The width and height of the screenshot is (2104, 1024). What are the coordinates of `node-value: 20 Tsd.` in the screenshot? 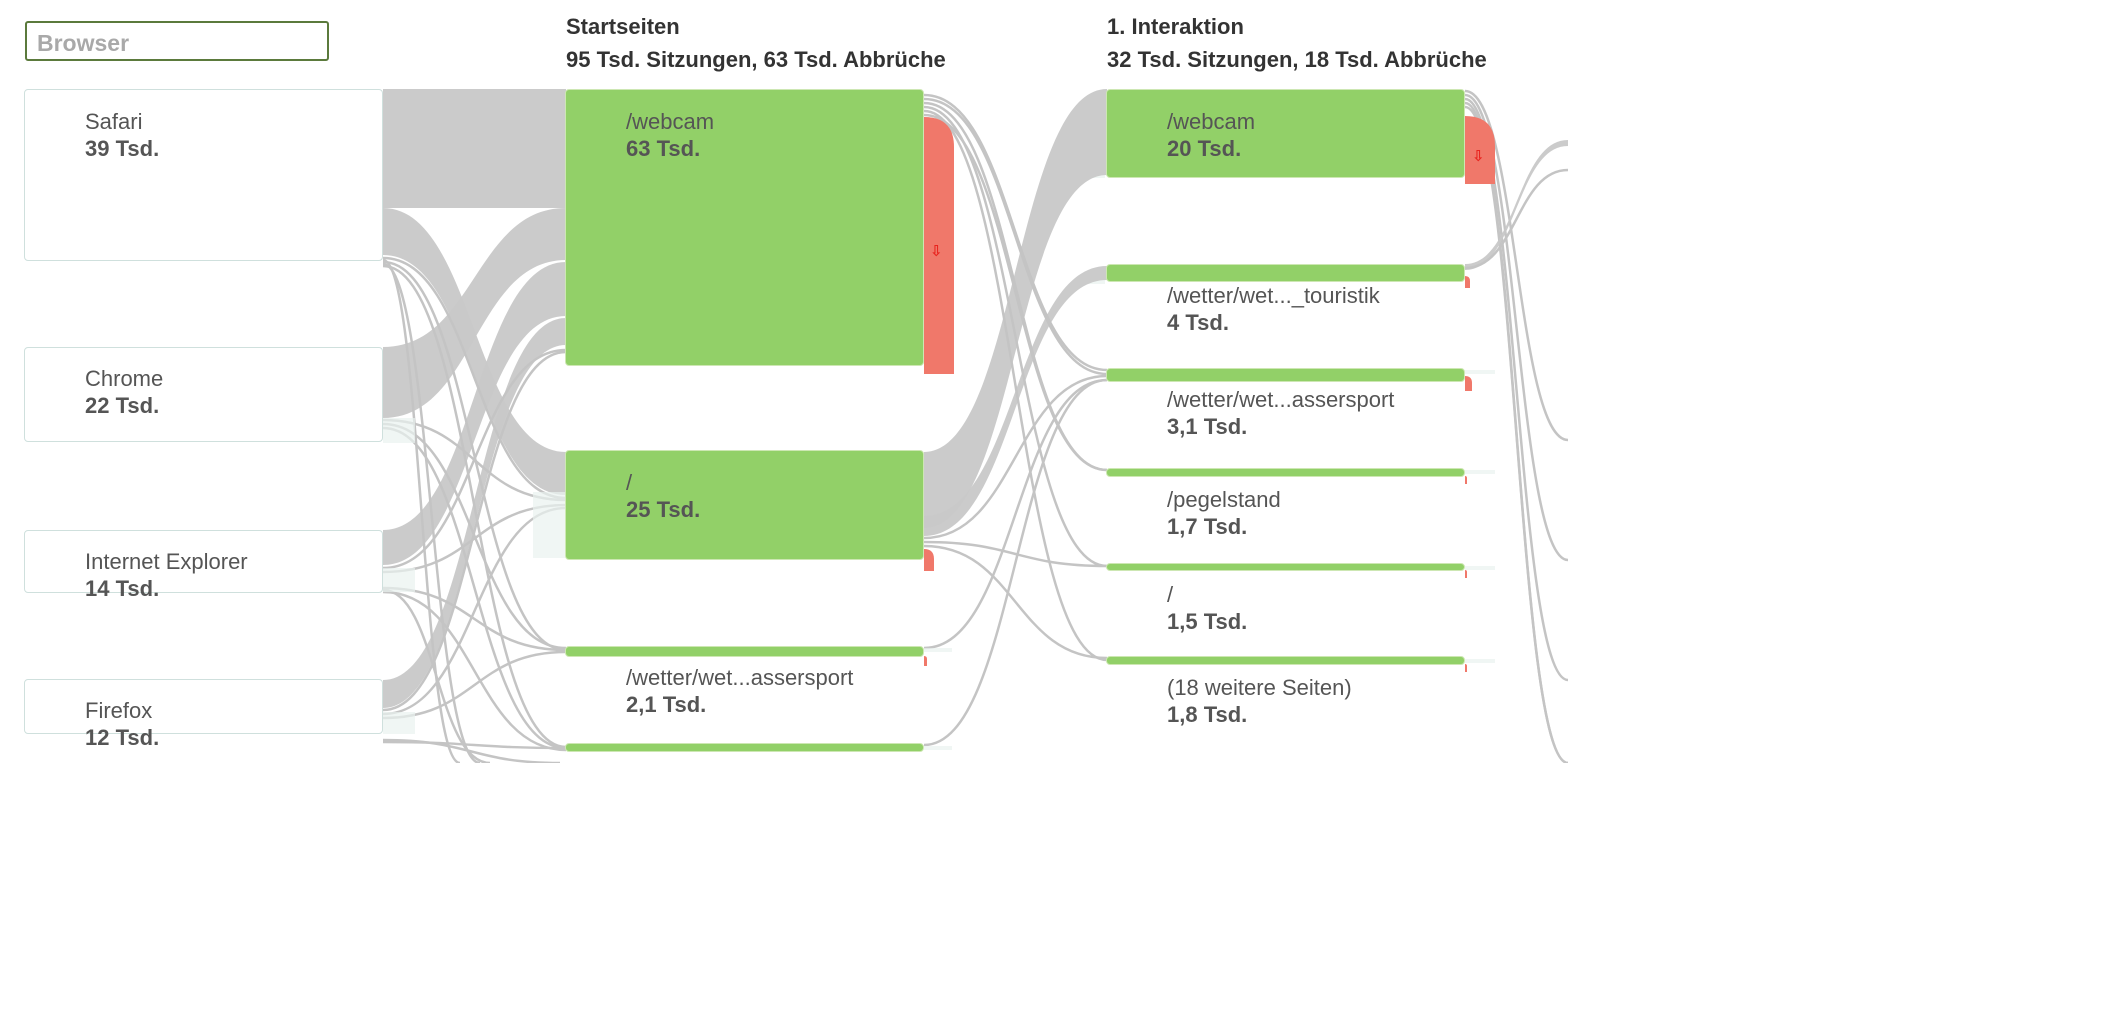 It's located at (1204, 148).